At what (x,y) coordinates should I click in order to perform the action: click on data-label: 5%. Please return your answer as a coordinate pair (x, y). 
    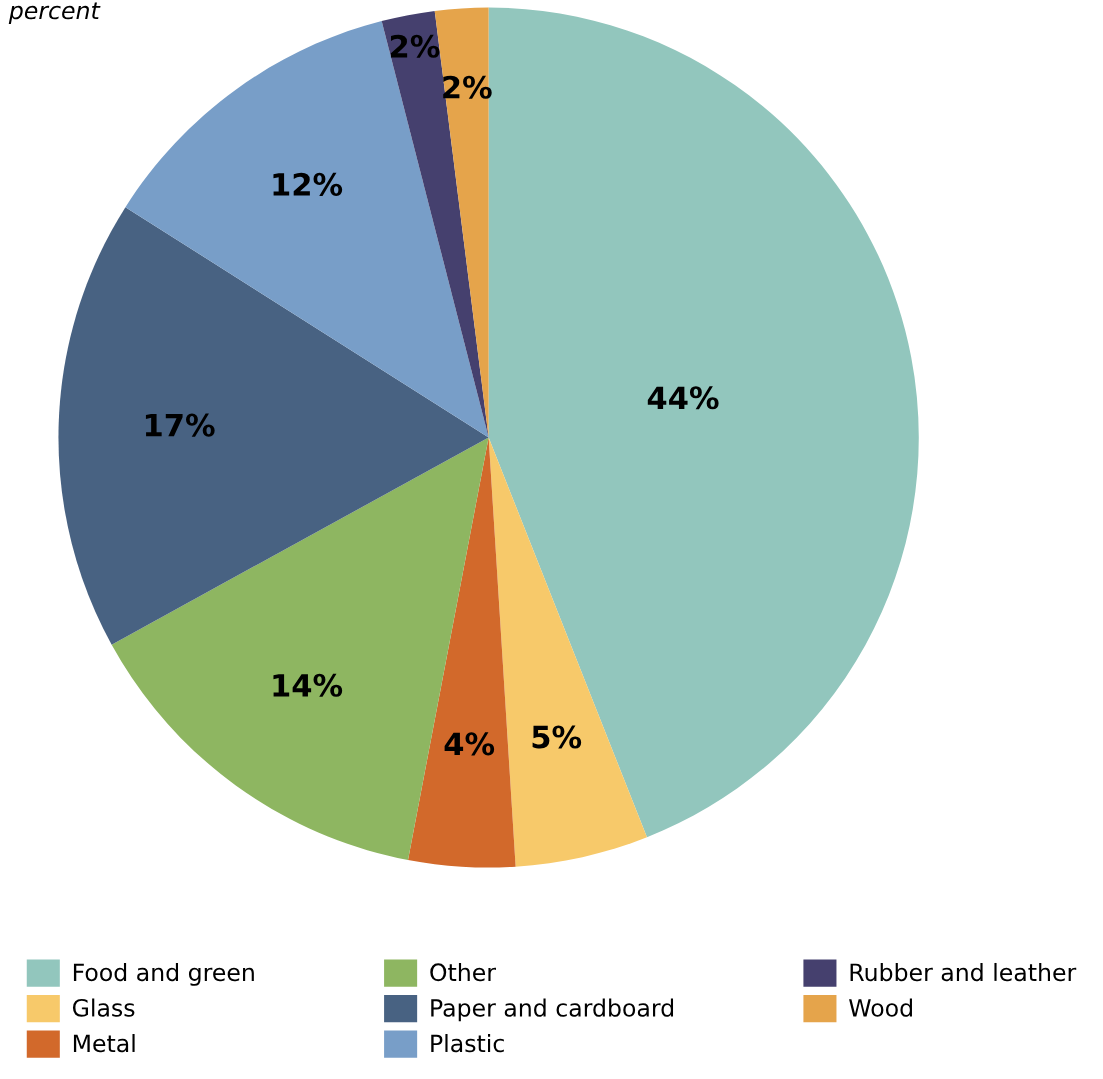
    Looking at the image, I should click on (557, 737).